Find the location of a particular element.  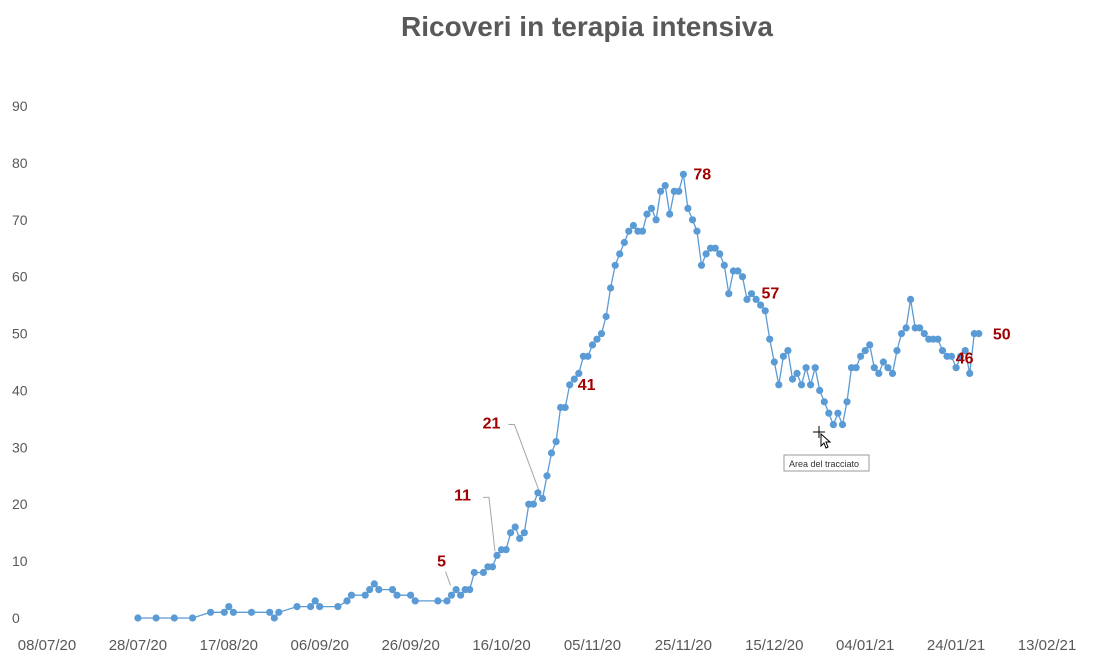

y-tick-label: 20 is located at coordinates (20, 504).